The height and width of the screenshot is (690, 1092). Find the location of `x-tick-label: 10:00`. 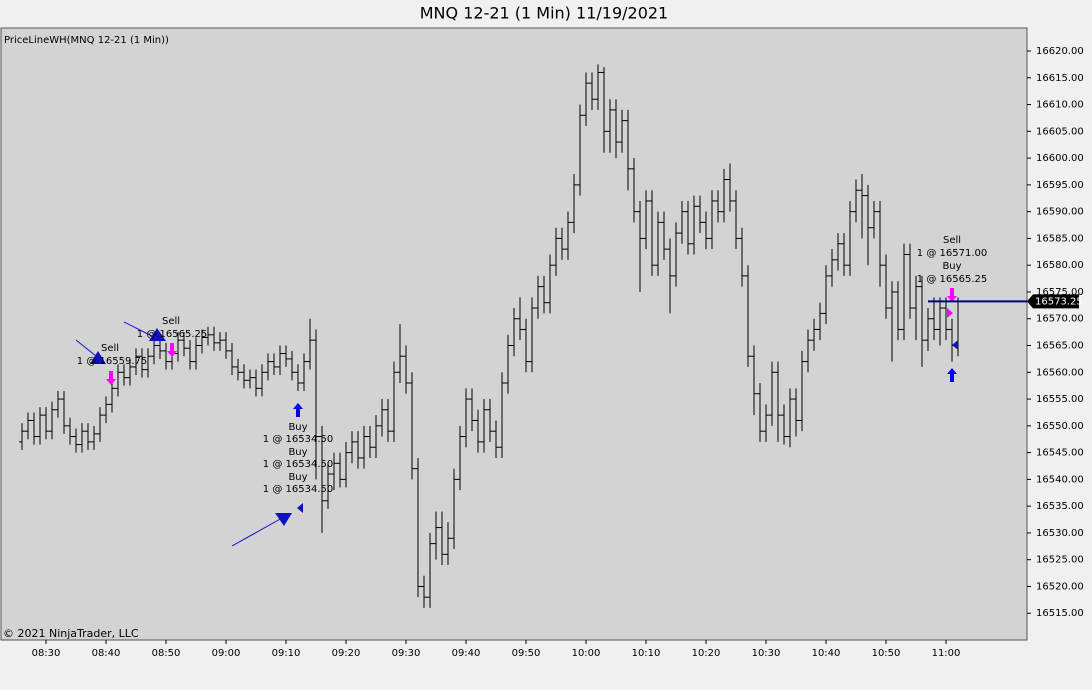

x-tick-label: 10:00 is located at coordinates (586, 653).